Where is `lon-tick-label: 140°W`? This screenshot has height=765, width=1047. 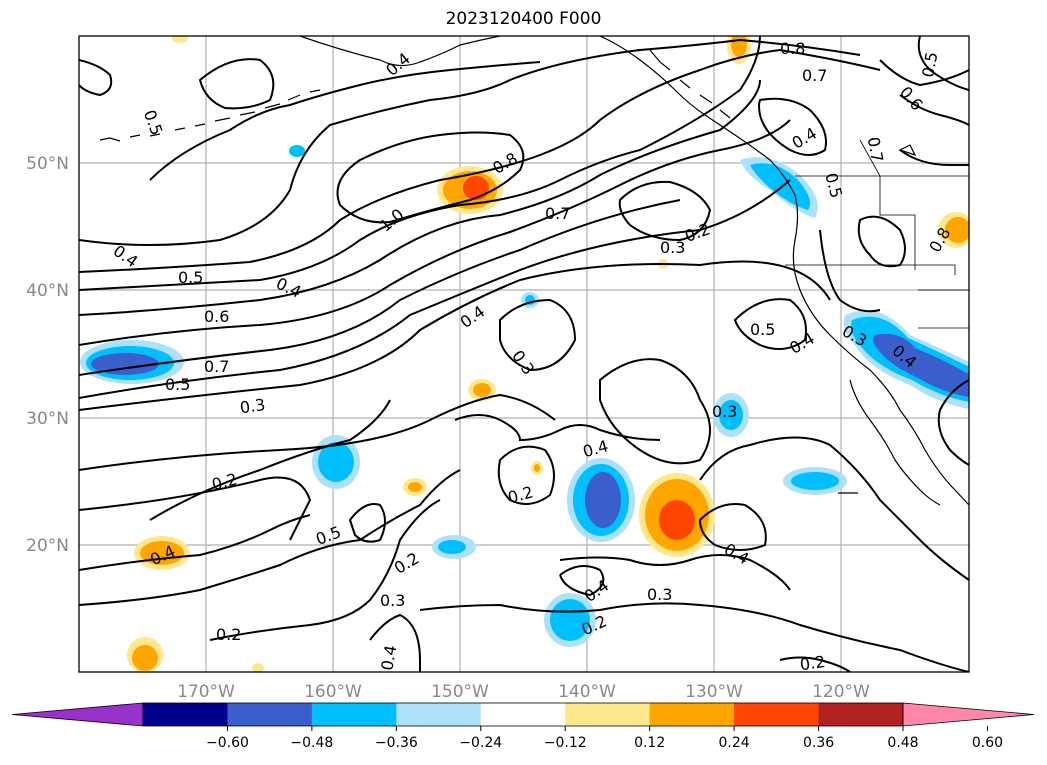 lon-tick-label: 140°W is located at coordinates (587, 692).